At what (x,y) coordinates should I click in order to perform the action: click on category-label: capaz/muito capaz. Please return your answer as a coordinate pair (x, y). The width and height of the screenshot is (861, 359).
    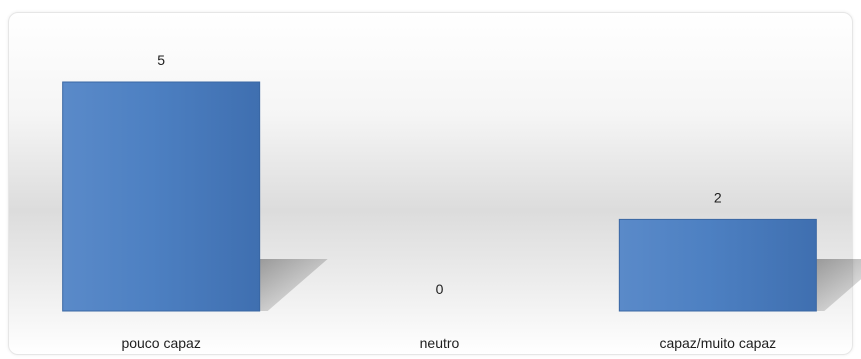
    Looking at the image, I should click on (717, 343).